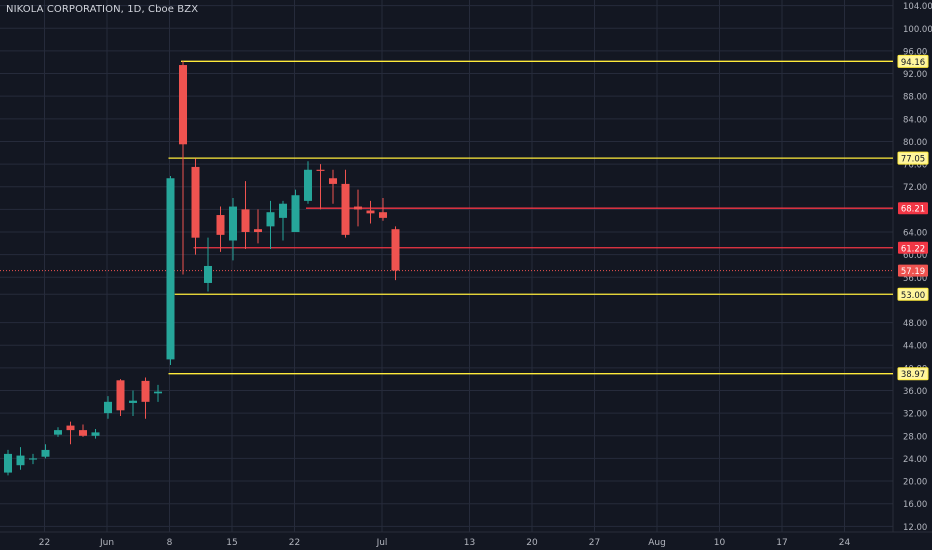  Describe the element at coordinates (915, 483) in the screenshot. I see `y-tick-label: 20.00` at that location.